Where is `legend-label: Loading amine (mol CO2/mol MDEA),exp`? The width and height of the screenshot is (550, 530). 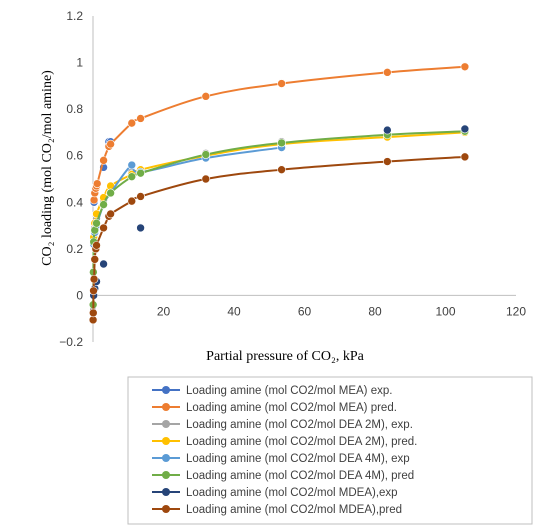
legend-label: Loading amine (mol CO2/mol MDEA),exp is located at coordinates (292, 493).